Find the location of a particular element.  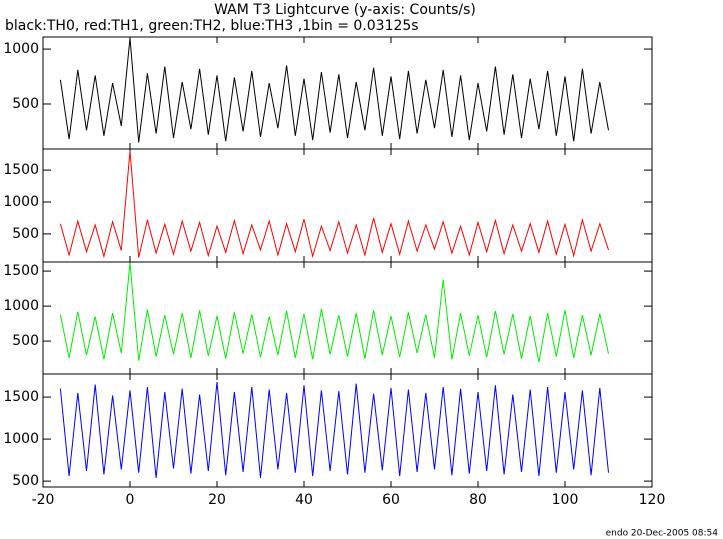

x-tick-label: -20 is located at coordinates (43, 500).